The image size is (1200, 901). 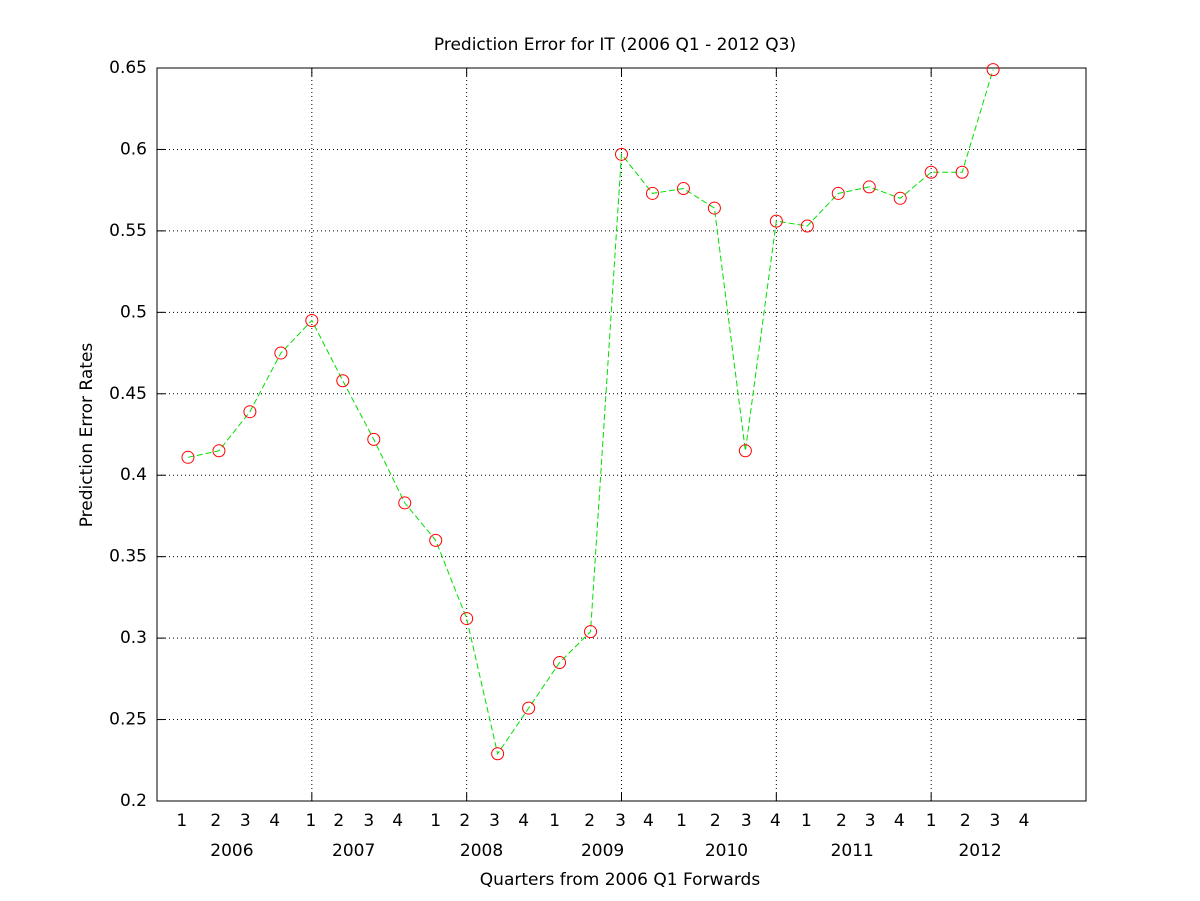 I want to click on year-label: 2008, so click(x=481, y=851).